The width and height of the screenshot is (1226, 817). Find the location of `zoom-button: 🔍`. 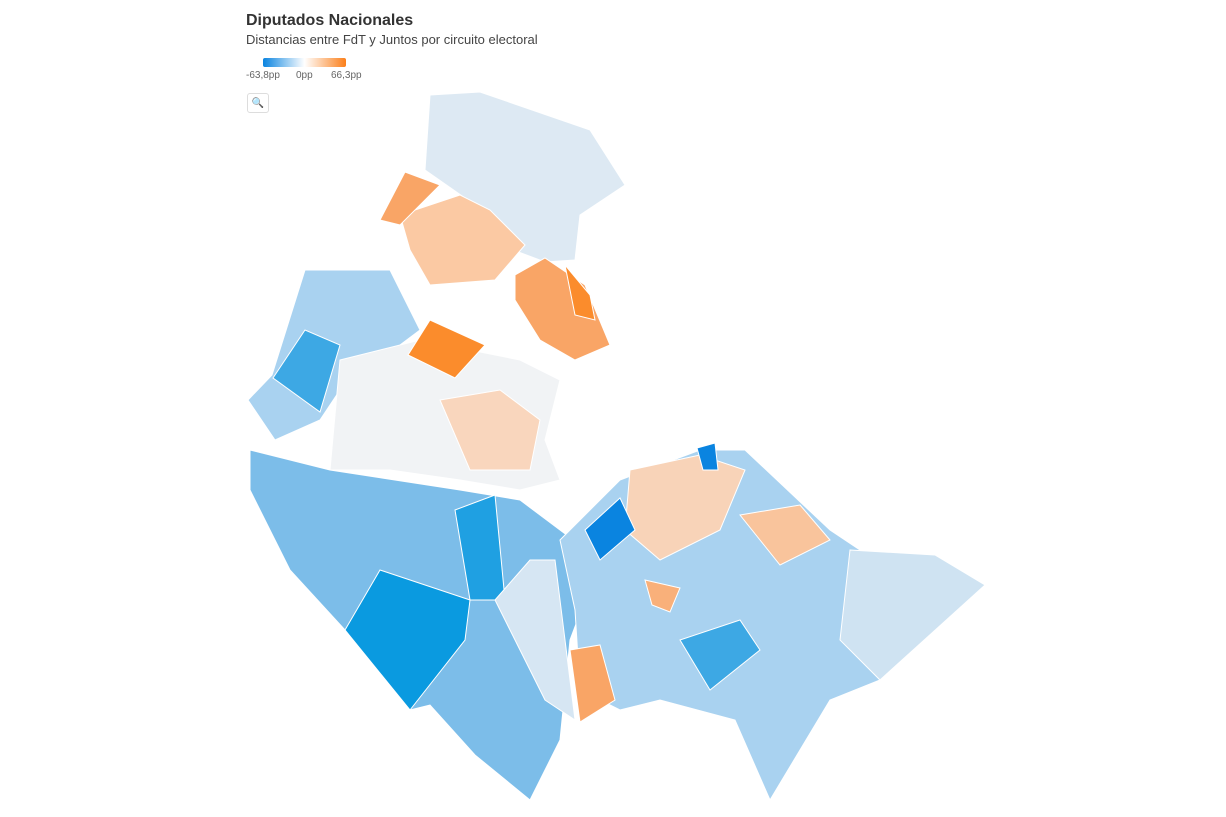

zoom-button: 🔍 is located at coordinates (258, 103).